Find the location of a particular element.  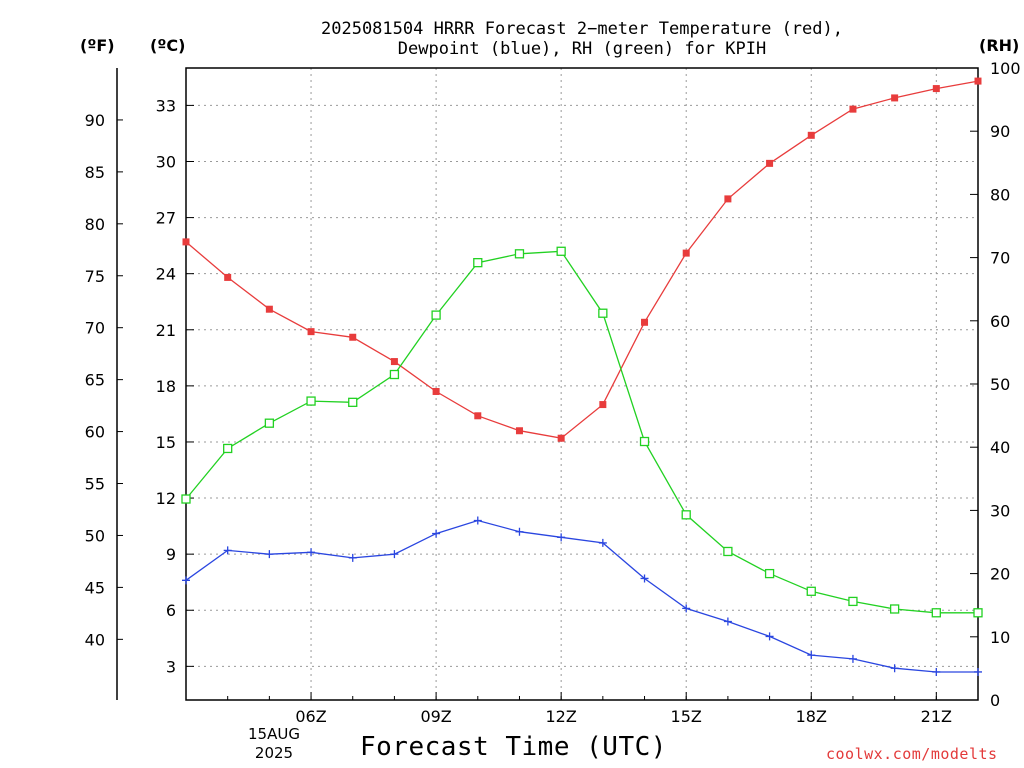

rh-tick-label: 80 is located at coordinates (1000, 194).